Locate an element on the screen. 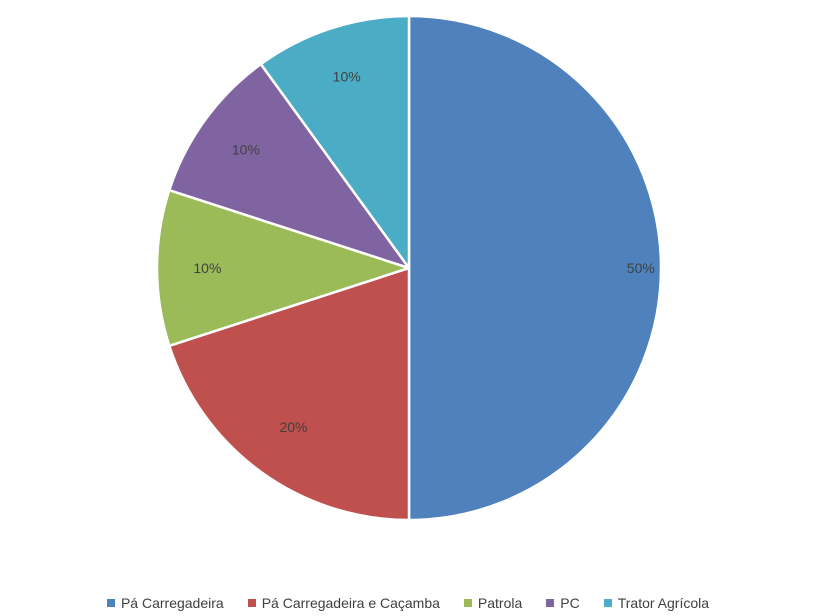 This screenshot has height=616, width=816. pie-slice-pc is located at coordinates (289, 166).